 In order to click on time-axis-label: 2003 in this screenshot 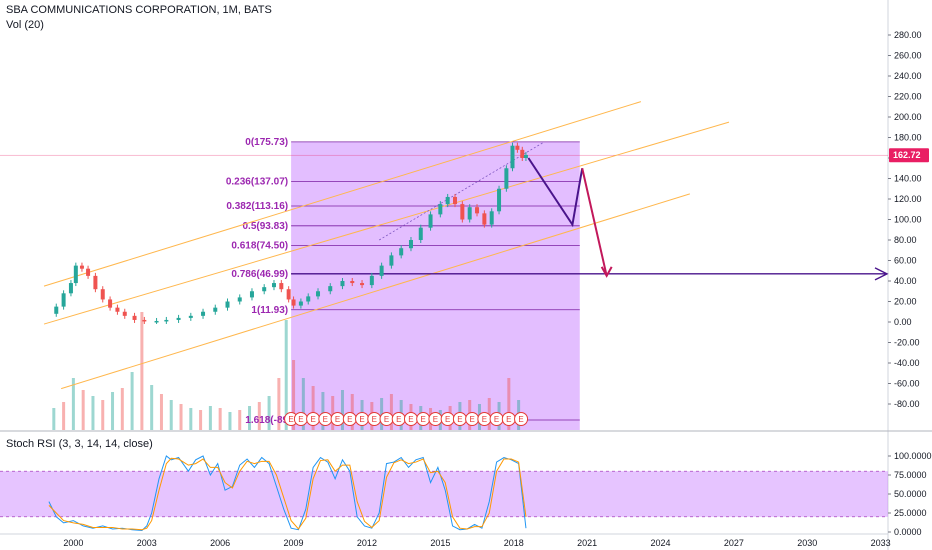, I will do `click(147, 543)`.